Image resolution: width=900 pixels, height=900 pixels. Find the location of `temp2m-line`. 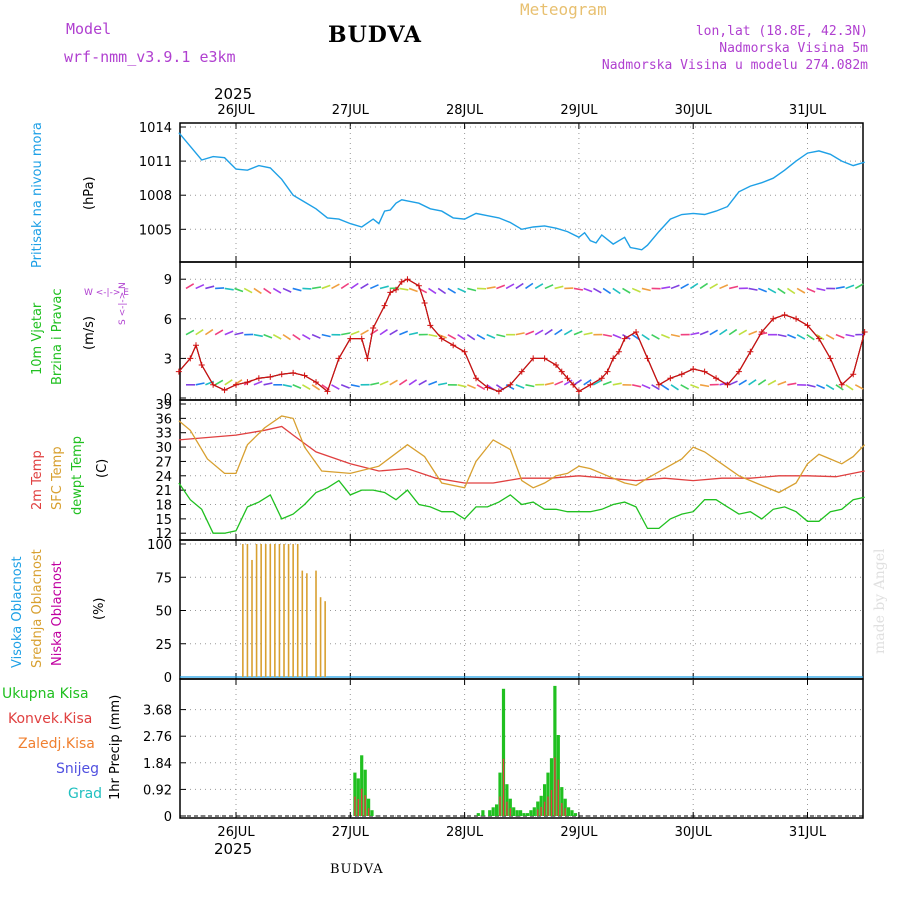

temp2m-line is located at coordinates (521, 454).